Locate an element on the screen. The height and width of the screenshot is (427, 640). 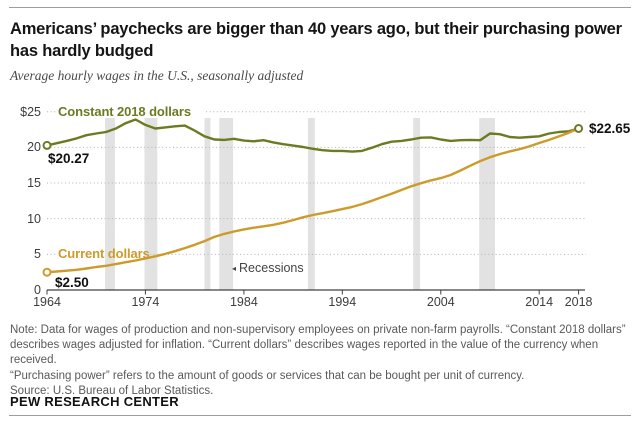
x-axis-tick-label: 1994 is located at coordinates (342, 302).